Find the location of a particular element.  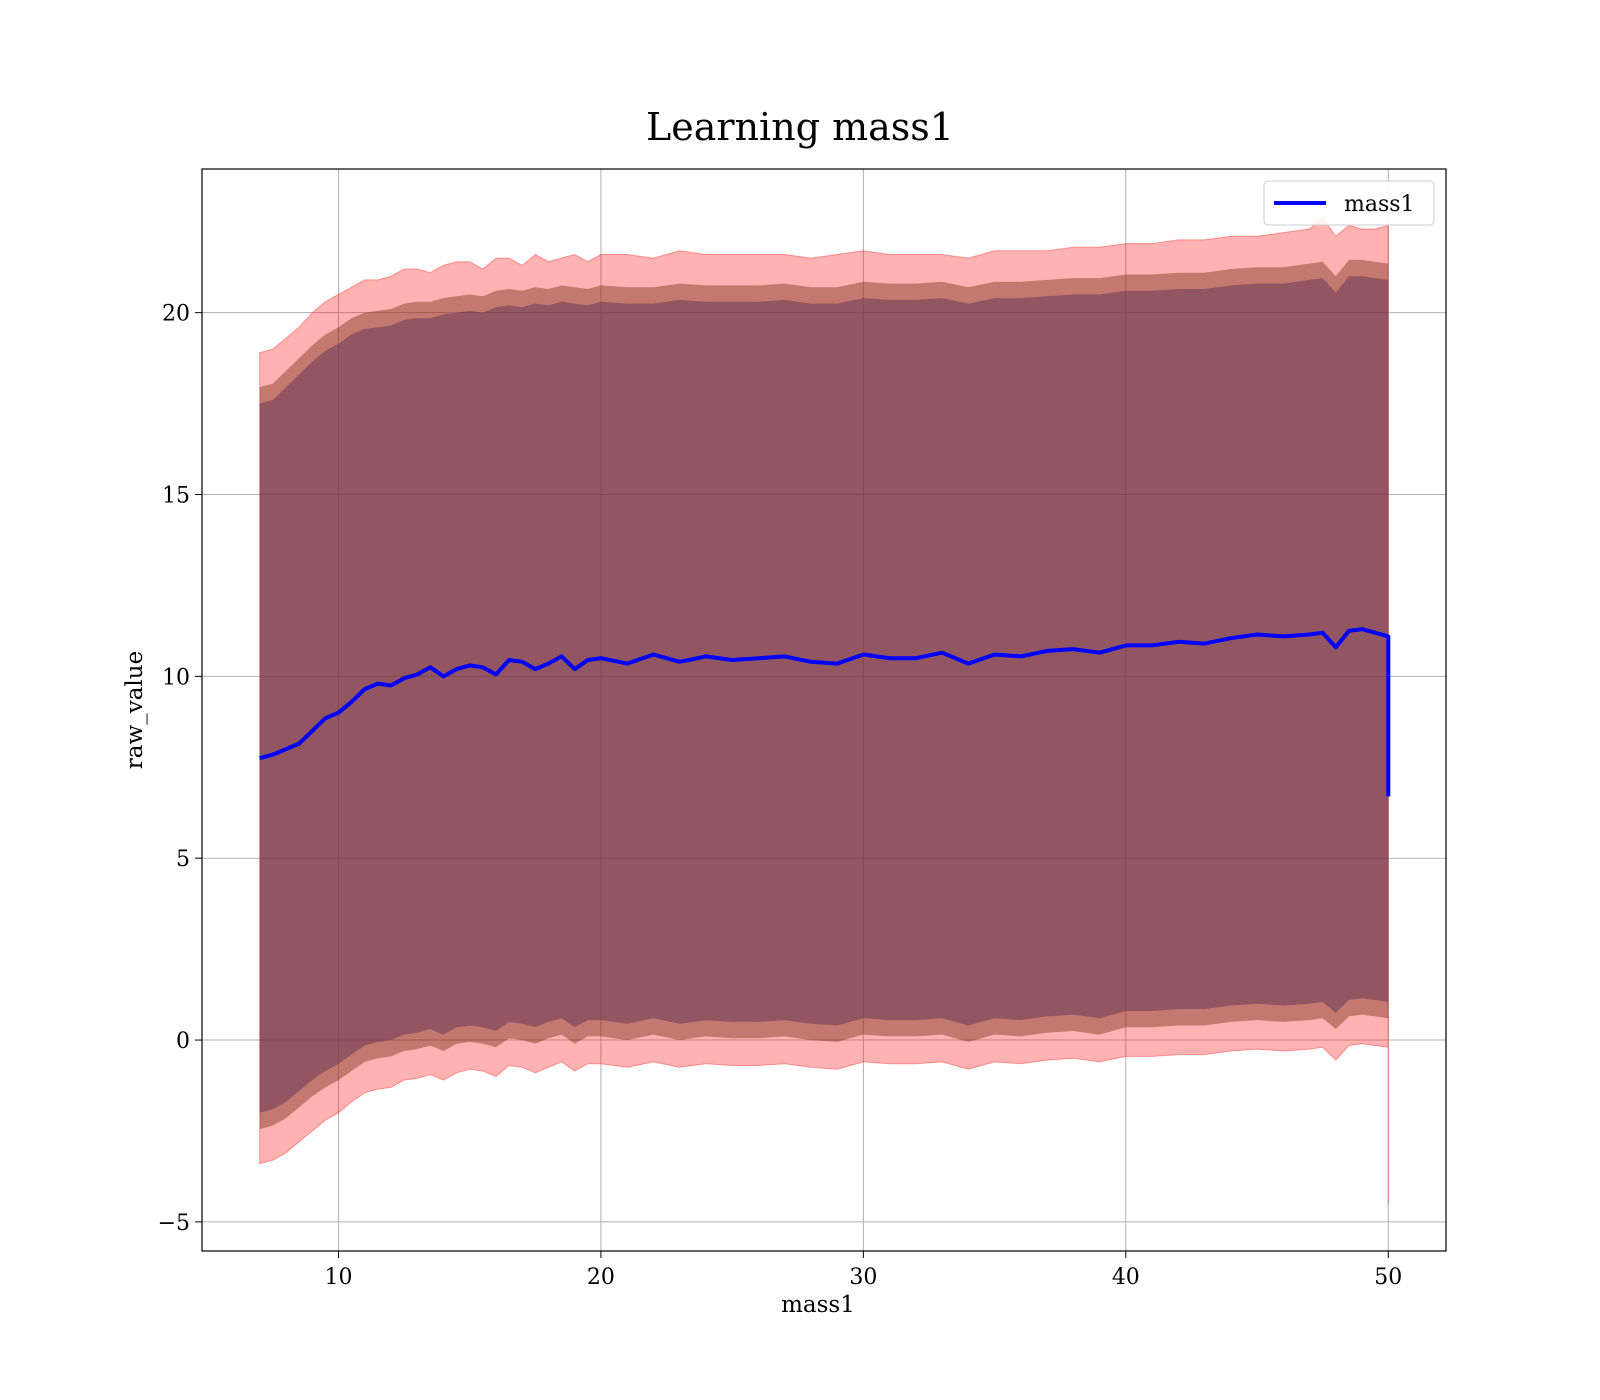

y-tick-label: 0 is located at coordinates (183, 1041).